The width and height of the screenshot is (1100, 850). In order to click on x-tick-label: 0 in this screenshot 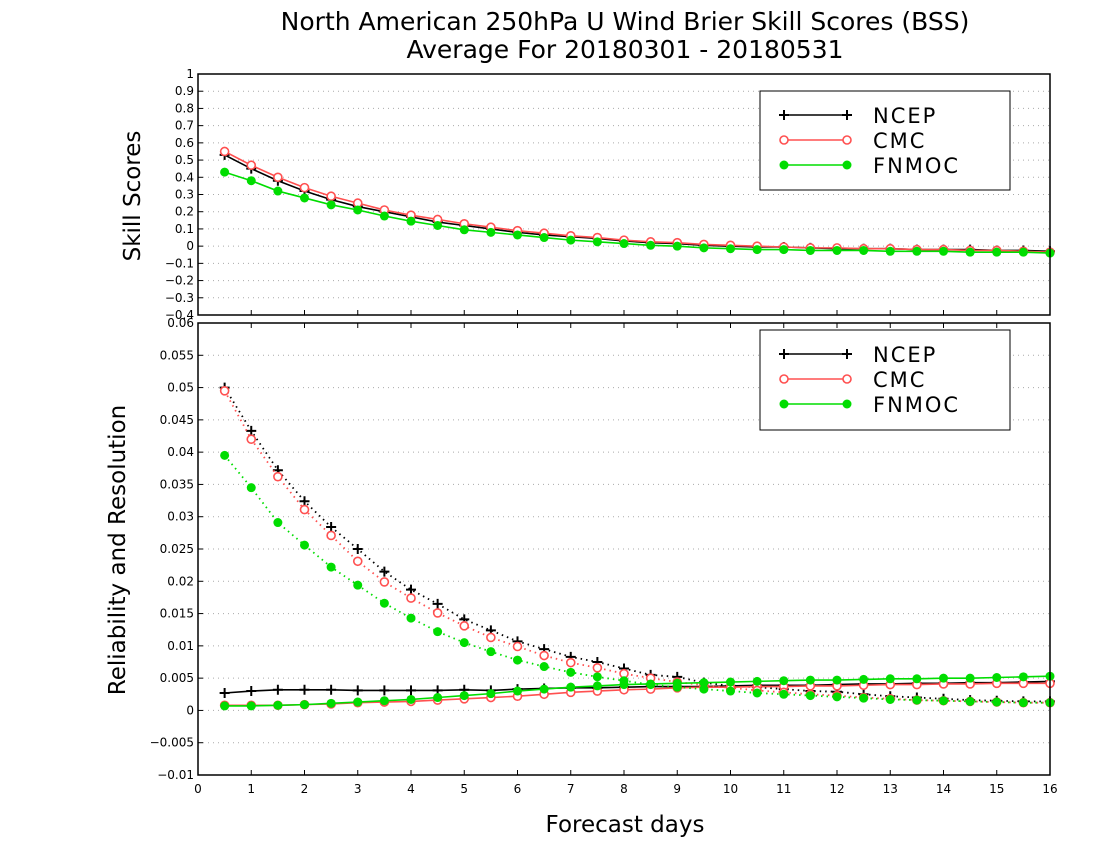, I will do `click(198, 789)`.